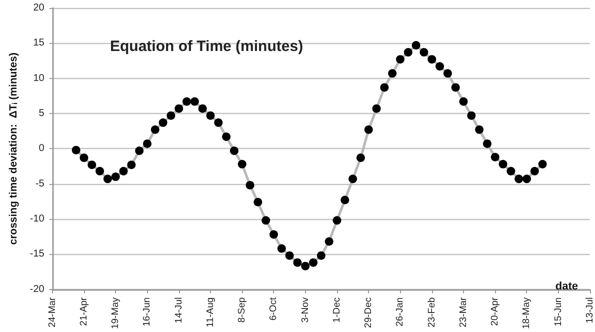 Image resolution: width=595 pixels, height=332 pixels. I want to click on x-tick-label: 23-Feb, so click(432, 312).